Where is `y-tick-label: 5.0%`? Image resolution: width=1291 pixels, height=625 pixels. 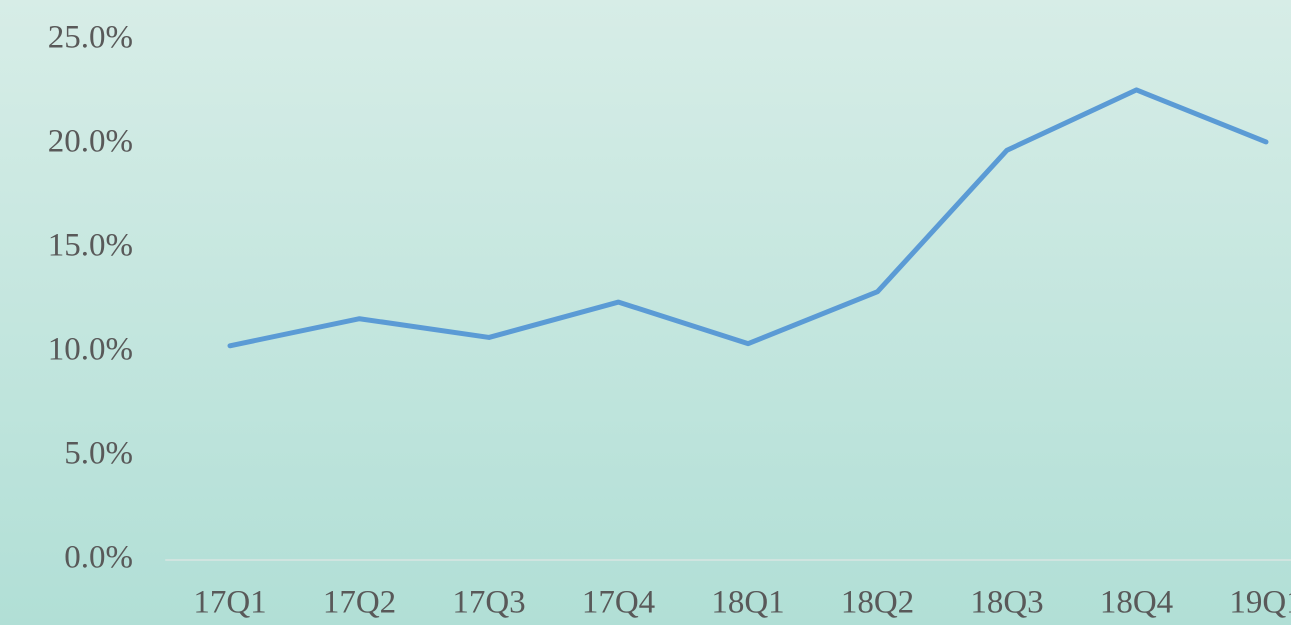 y-tick-label: 5.0% is located at coordinates (98, 454).